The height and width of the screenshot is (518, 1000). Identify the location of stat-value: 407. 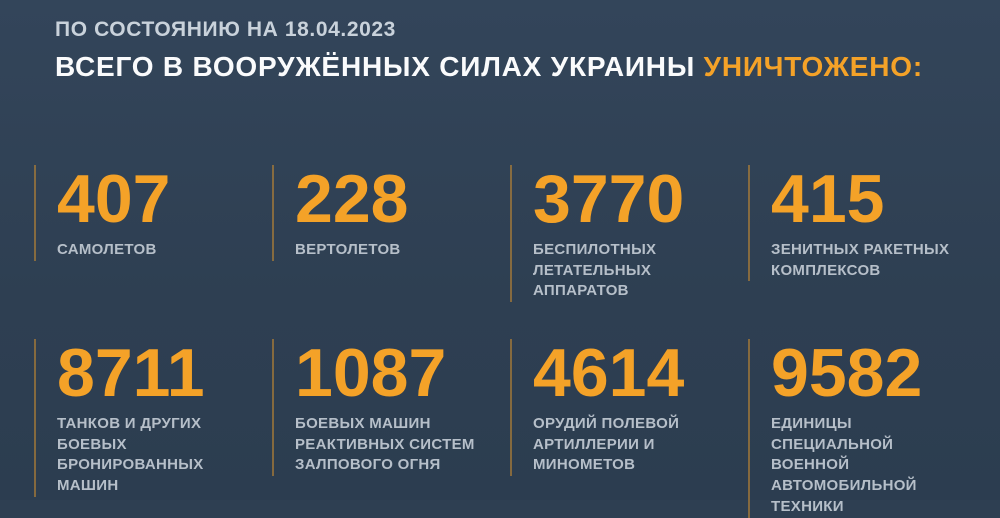
(114, 199).